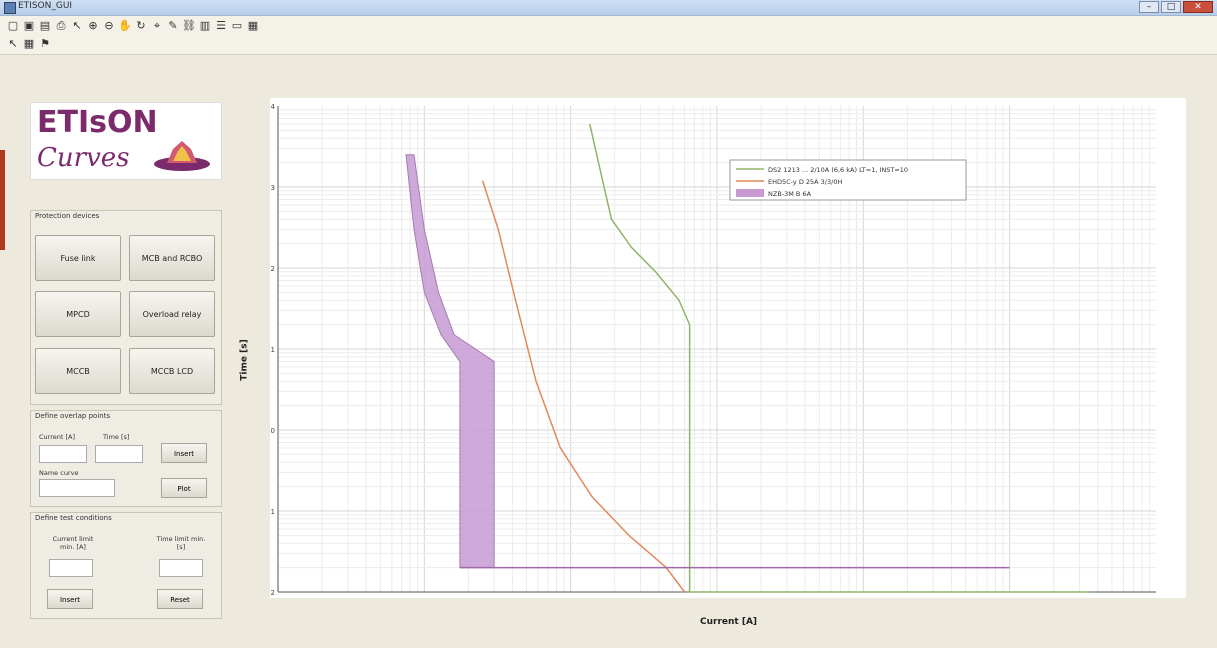 This screenshot has width=1217, height=648. What do you see at coordinates (181, 568) in the screenshot?
I see `limit-time-input` at bounding box center [181, 568].